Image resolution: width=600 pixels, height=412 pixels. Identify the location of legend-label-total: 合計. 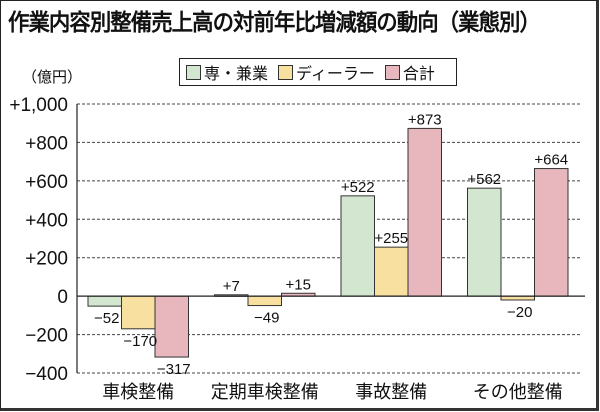
(418, 73).